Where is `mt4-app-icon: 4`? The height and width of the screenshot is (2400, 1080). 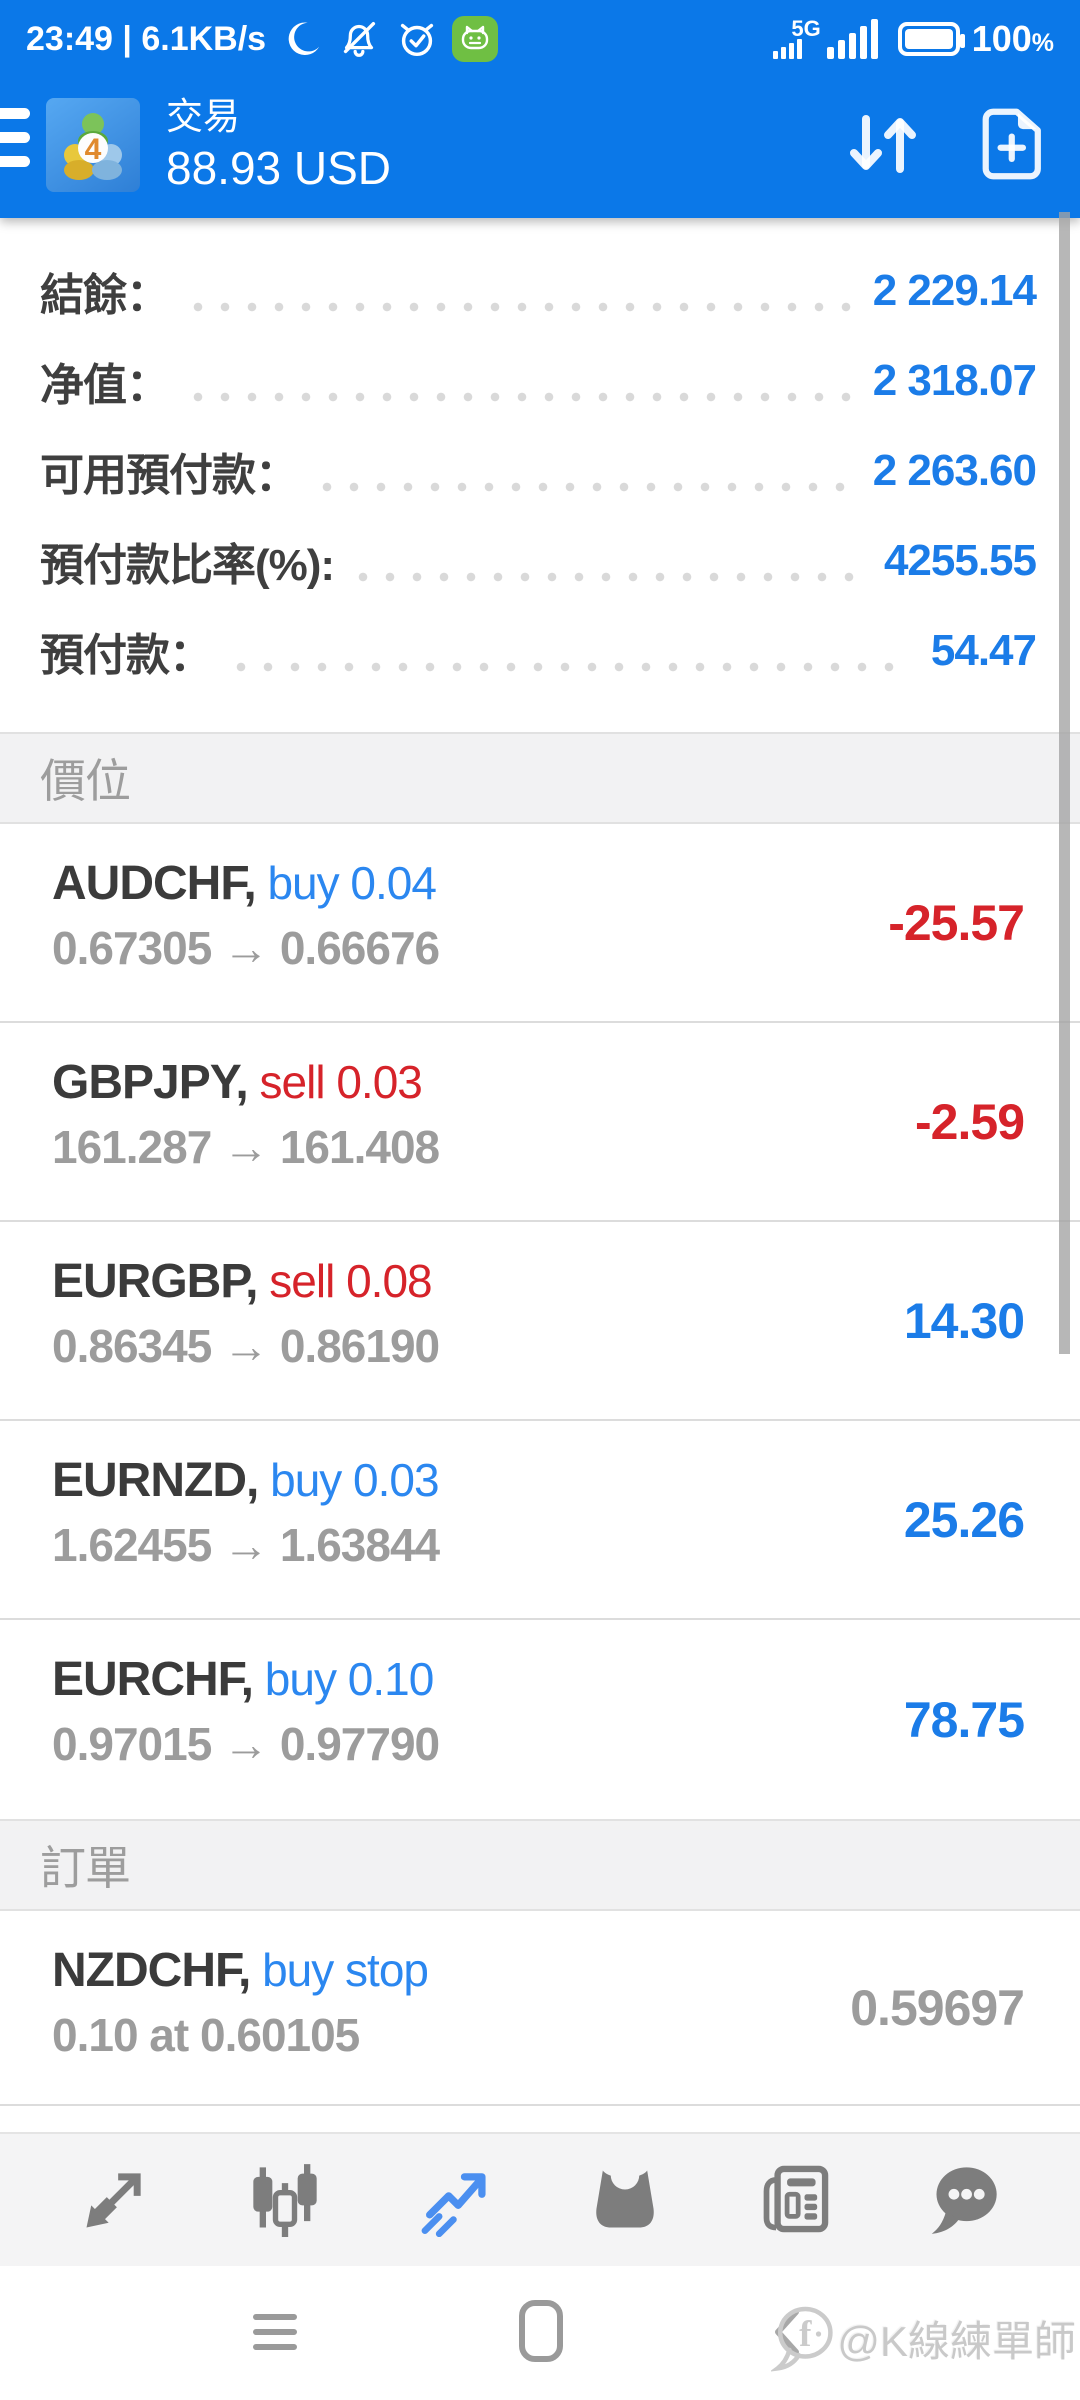
mt4-app-icon: 4 is located at coordinates (93, 145).